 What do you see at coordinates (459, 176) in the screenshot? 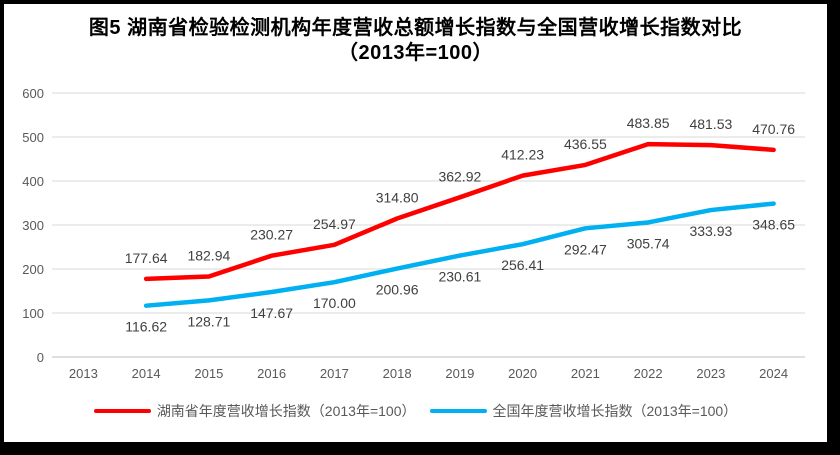
I see `svg-text: 362.92` at bounding box center [459, 176].